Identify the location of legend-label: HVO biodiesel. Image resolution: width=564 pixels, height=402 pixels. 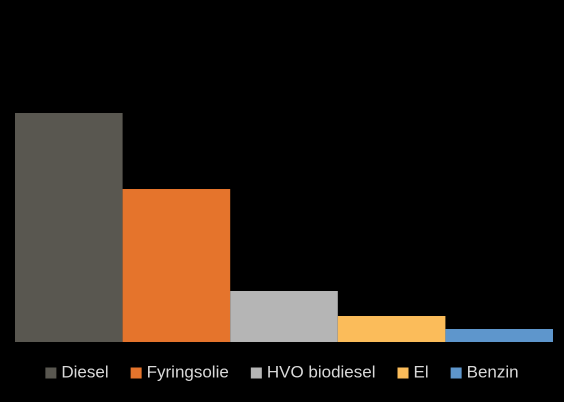
(321, 371).